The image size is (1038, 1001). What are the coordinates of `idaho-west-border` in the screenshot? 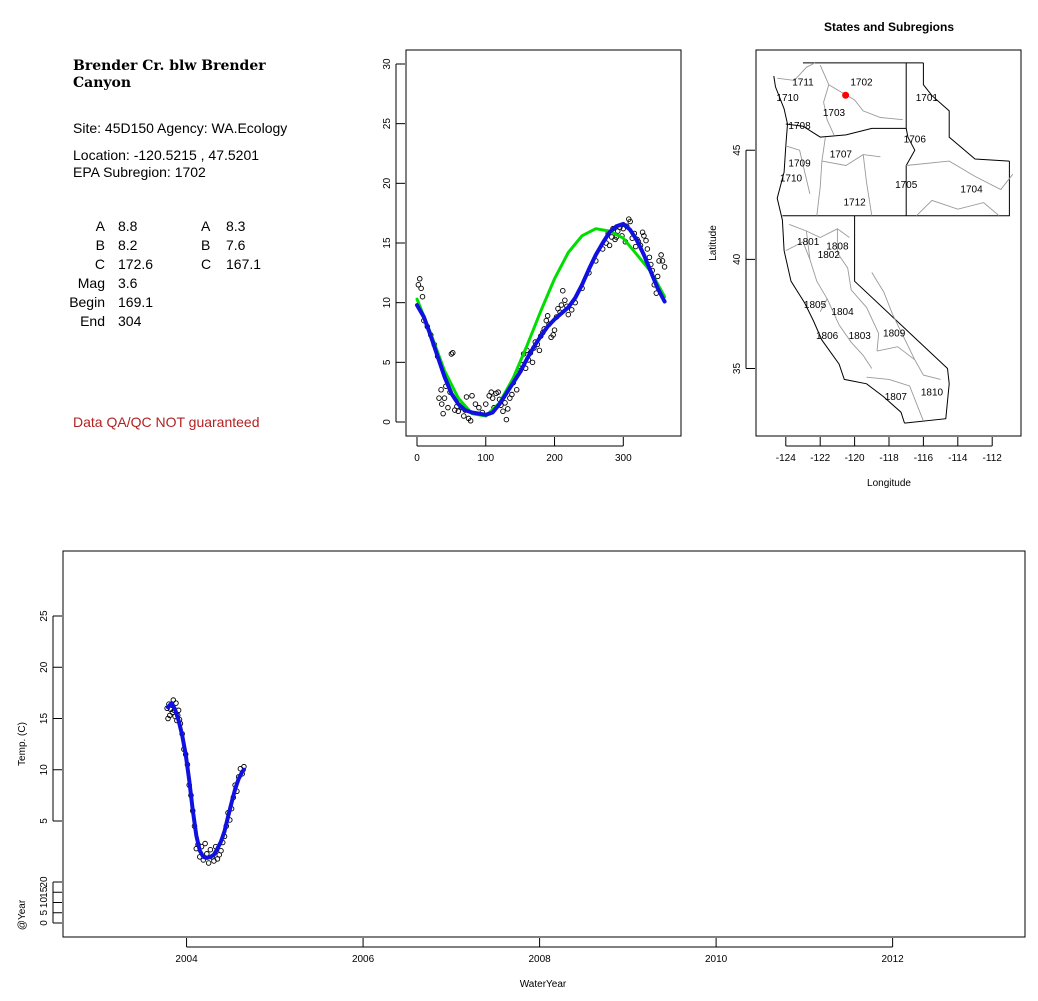 It's located at (910, 139).